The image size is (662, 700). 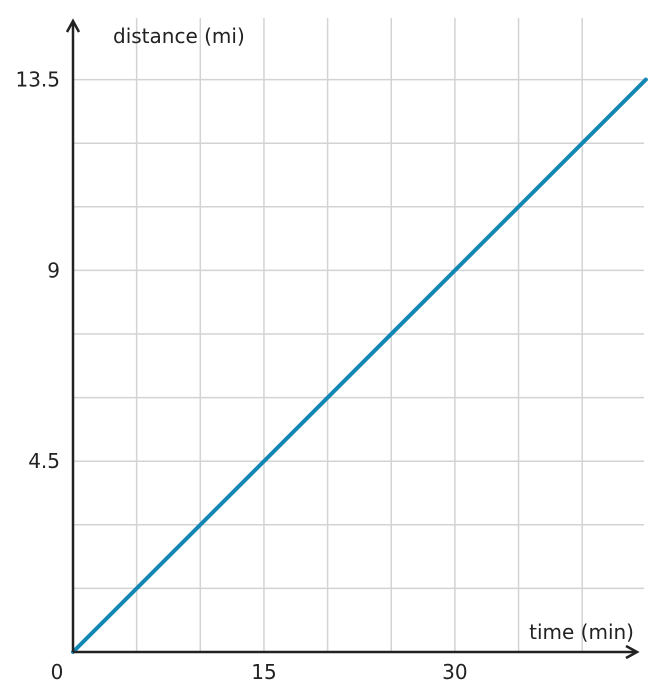 What do you see at coordinates (57, 672) in the screenshot?
I see `x-tick-label: 0` at bounding box center [57, 672].